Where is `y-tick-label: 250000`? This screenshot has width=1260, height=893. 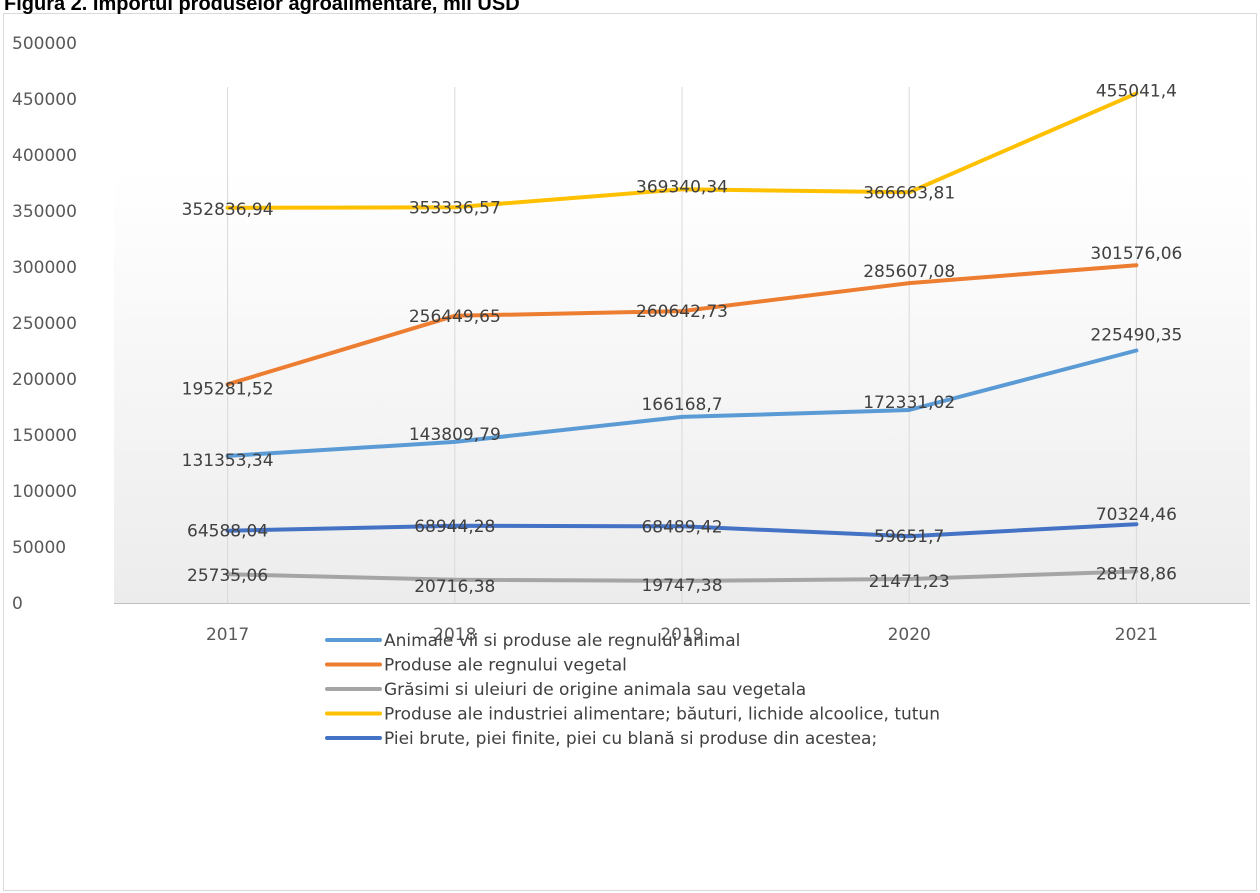
y-tick-label: 250000 is located at coordinates (44, 324).